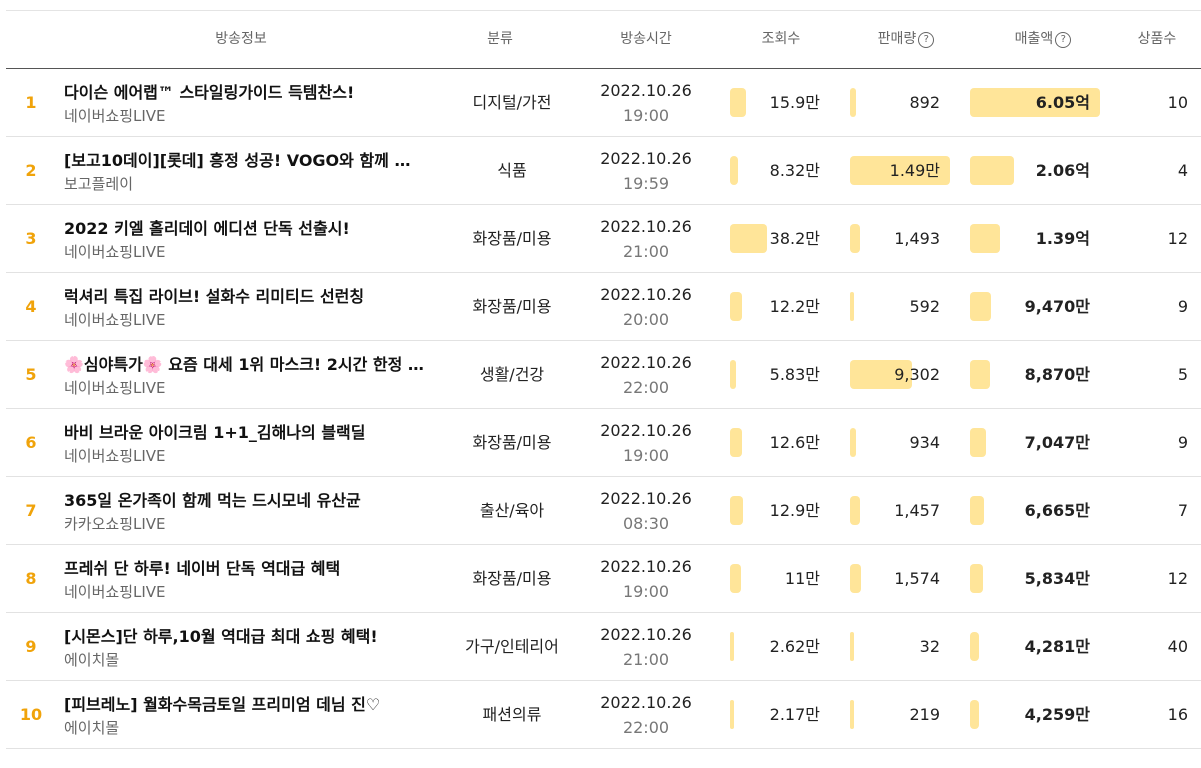 The height and width of the screenshot is (768, 1201). What do you see at coordinates (924, 714) in the screenshot?
I see `sales-value: 219` at bounding box center [924, 714].